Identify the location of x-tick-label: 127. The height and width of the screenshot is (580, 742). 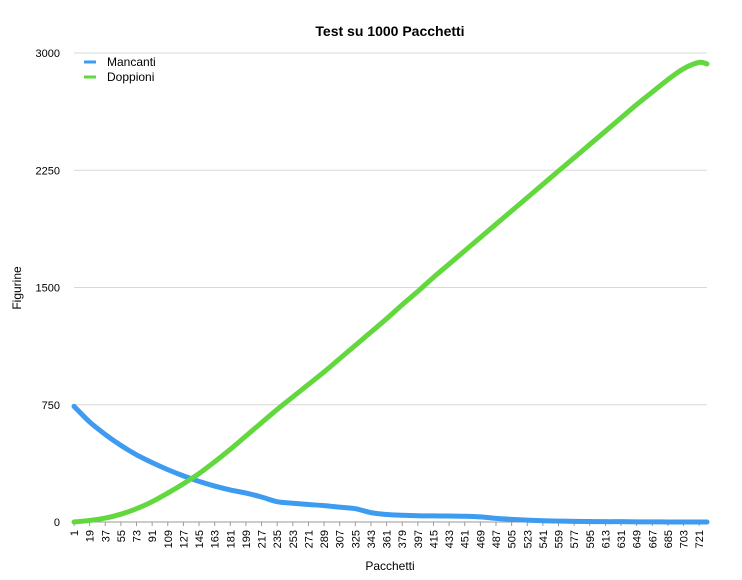
(184, 539).